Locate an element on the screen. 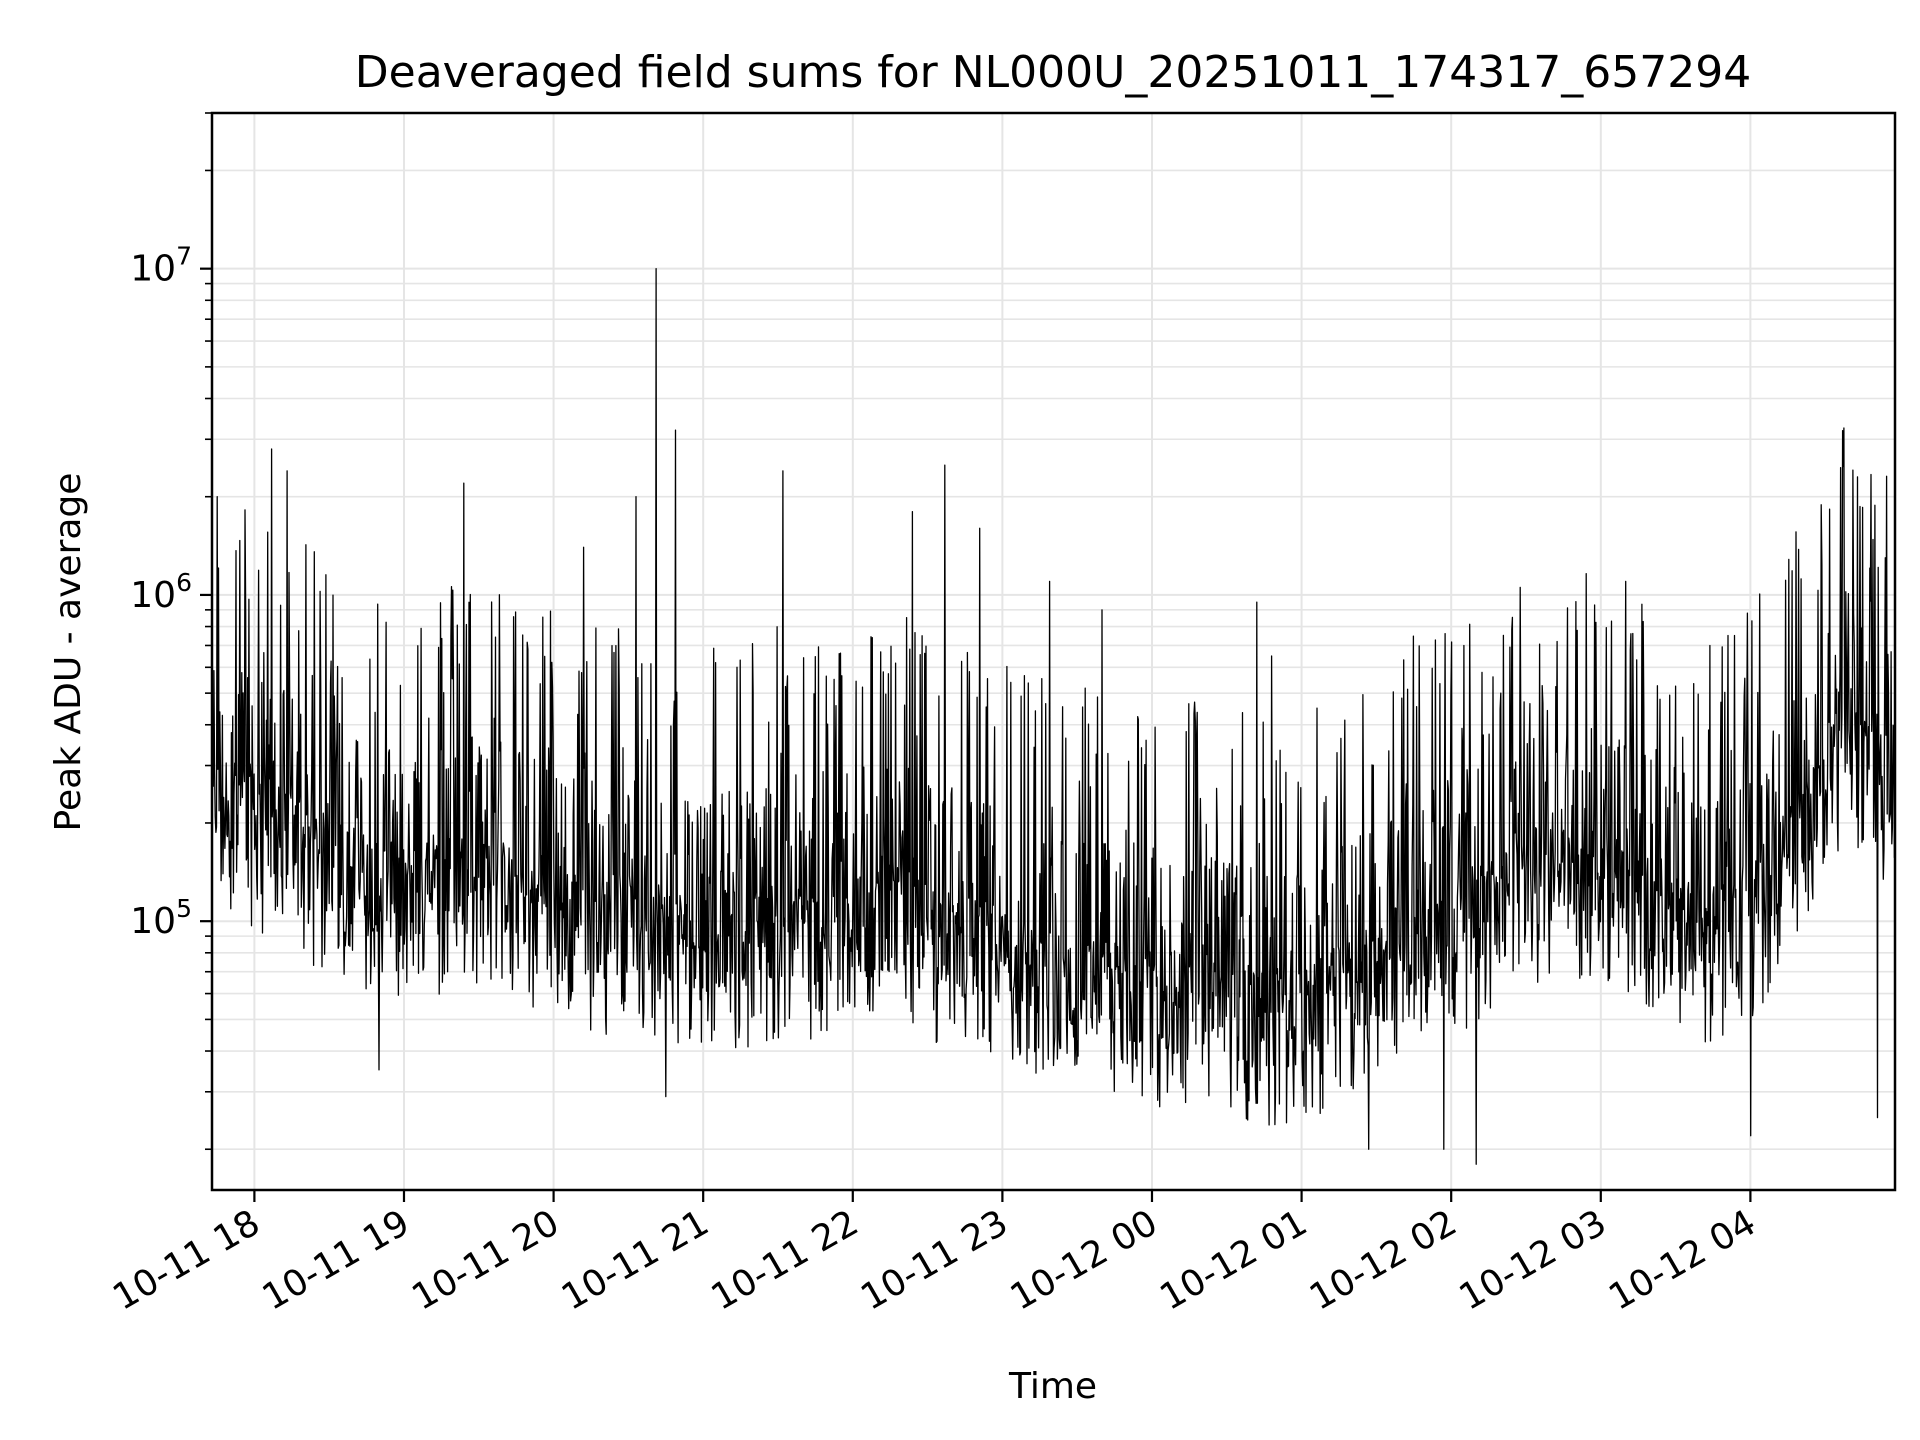 This screenshot has width=1920, height=1440. y-tick-label: 10⁷ is located at coordinates (161, 266).